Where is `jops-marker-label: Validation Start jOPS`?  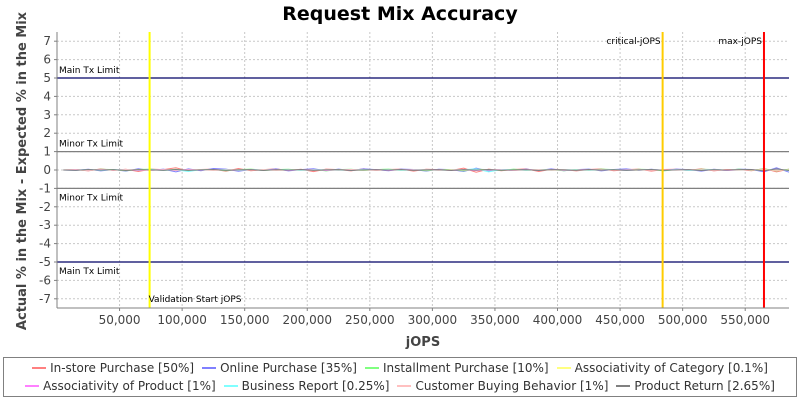
jops-marker-label: Validation Start jOPS is located at coordinates (195, 300).